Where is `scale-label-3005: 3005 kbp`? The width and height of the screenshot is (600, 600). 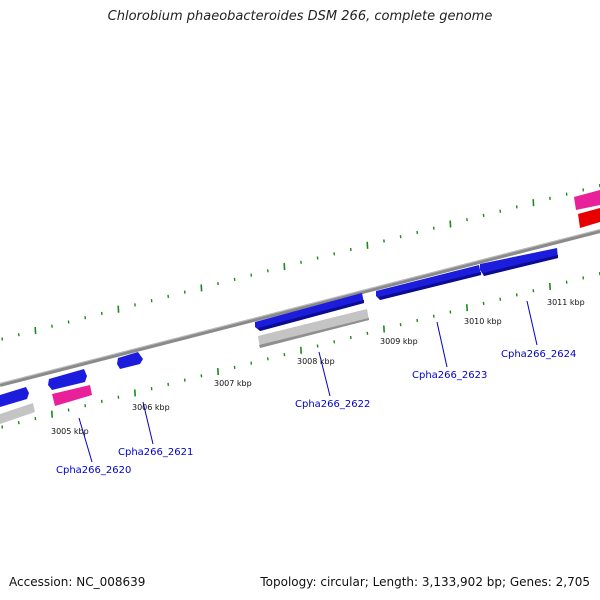
scale-label-3005: 3005 kbp is located at coordinates (70, 431).